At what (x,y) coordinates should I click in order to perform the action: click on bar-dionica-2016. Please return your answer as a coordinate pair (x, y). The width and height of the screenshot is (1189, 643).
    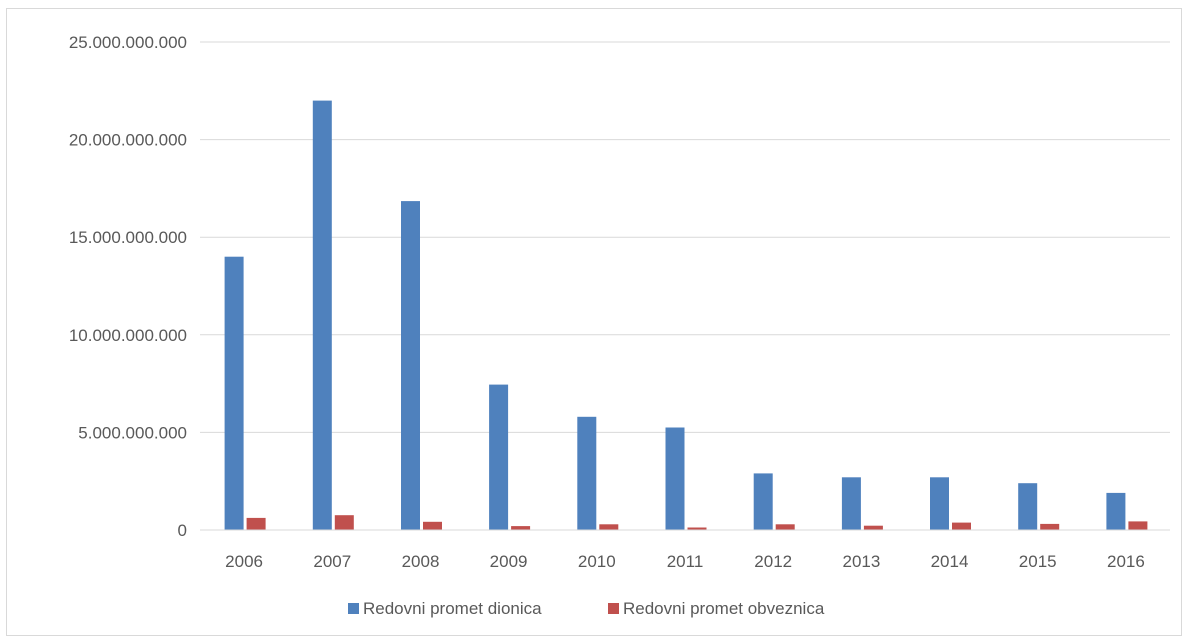
    Looking at the image, I should click on (1116, 511).